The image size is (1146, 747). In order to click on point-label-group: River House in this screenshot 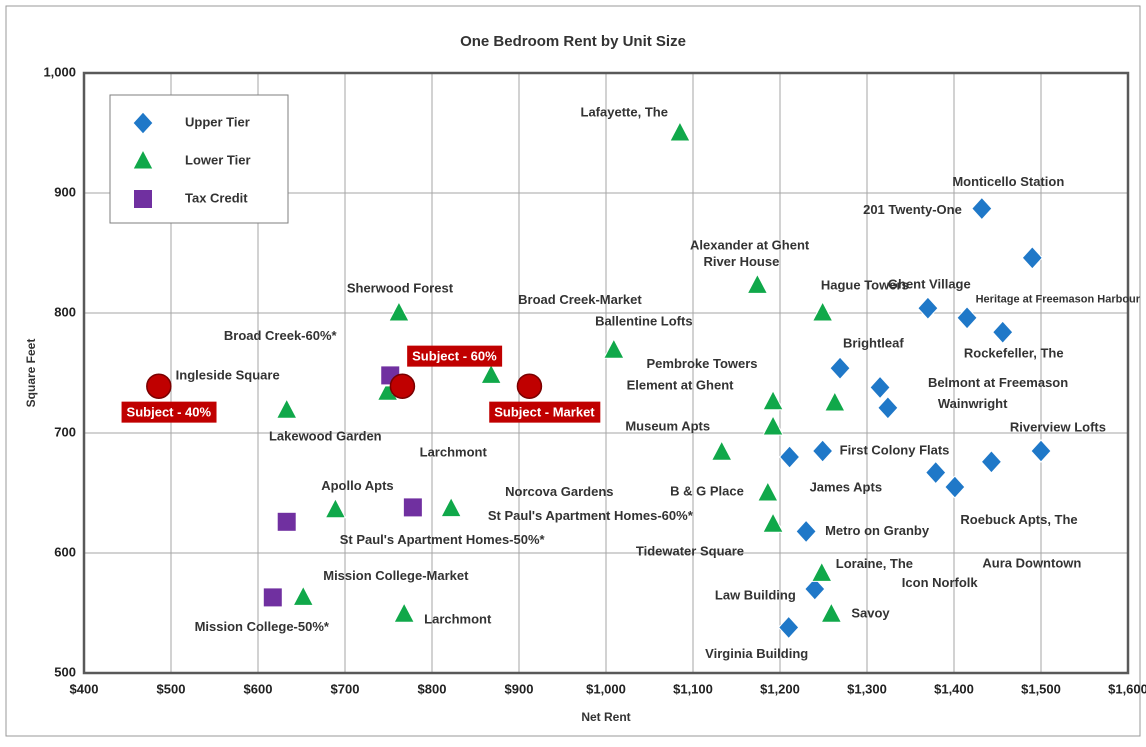, I will do `click(741, 261)`.